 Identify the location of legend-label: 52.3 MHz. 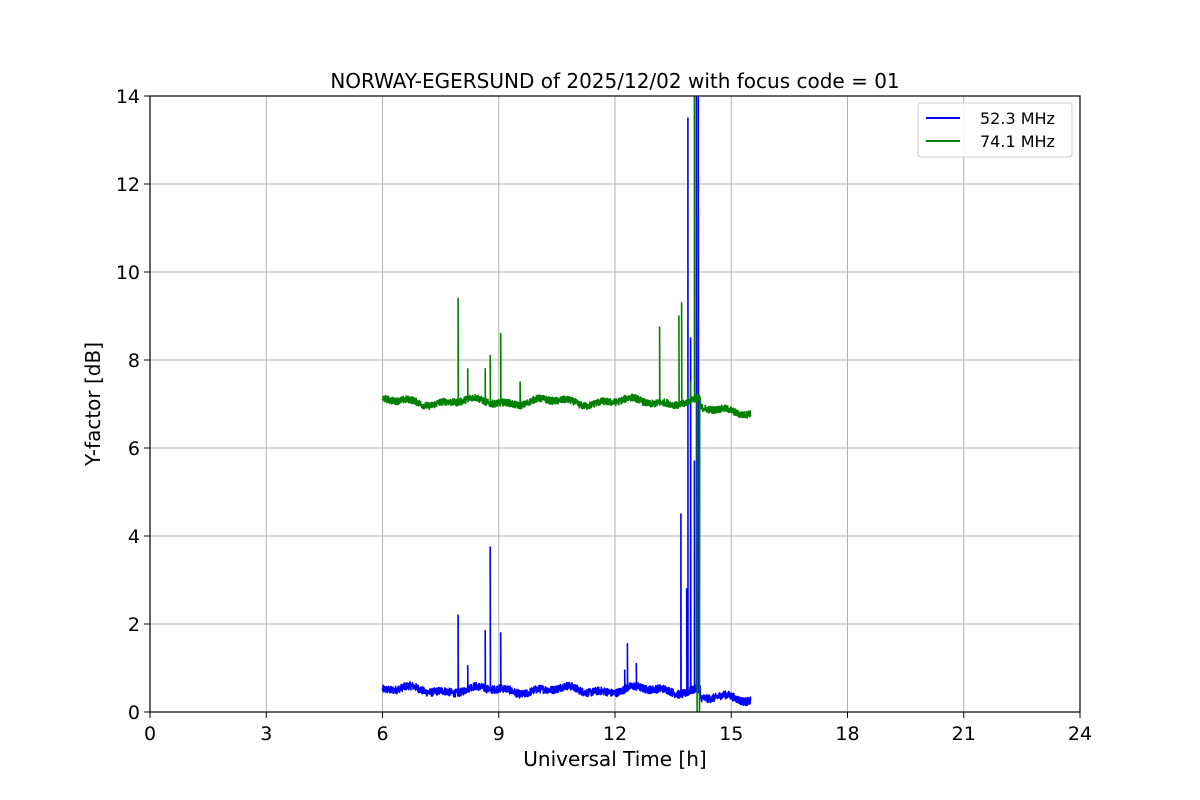
(1017, 118).